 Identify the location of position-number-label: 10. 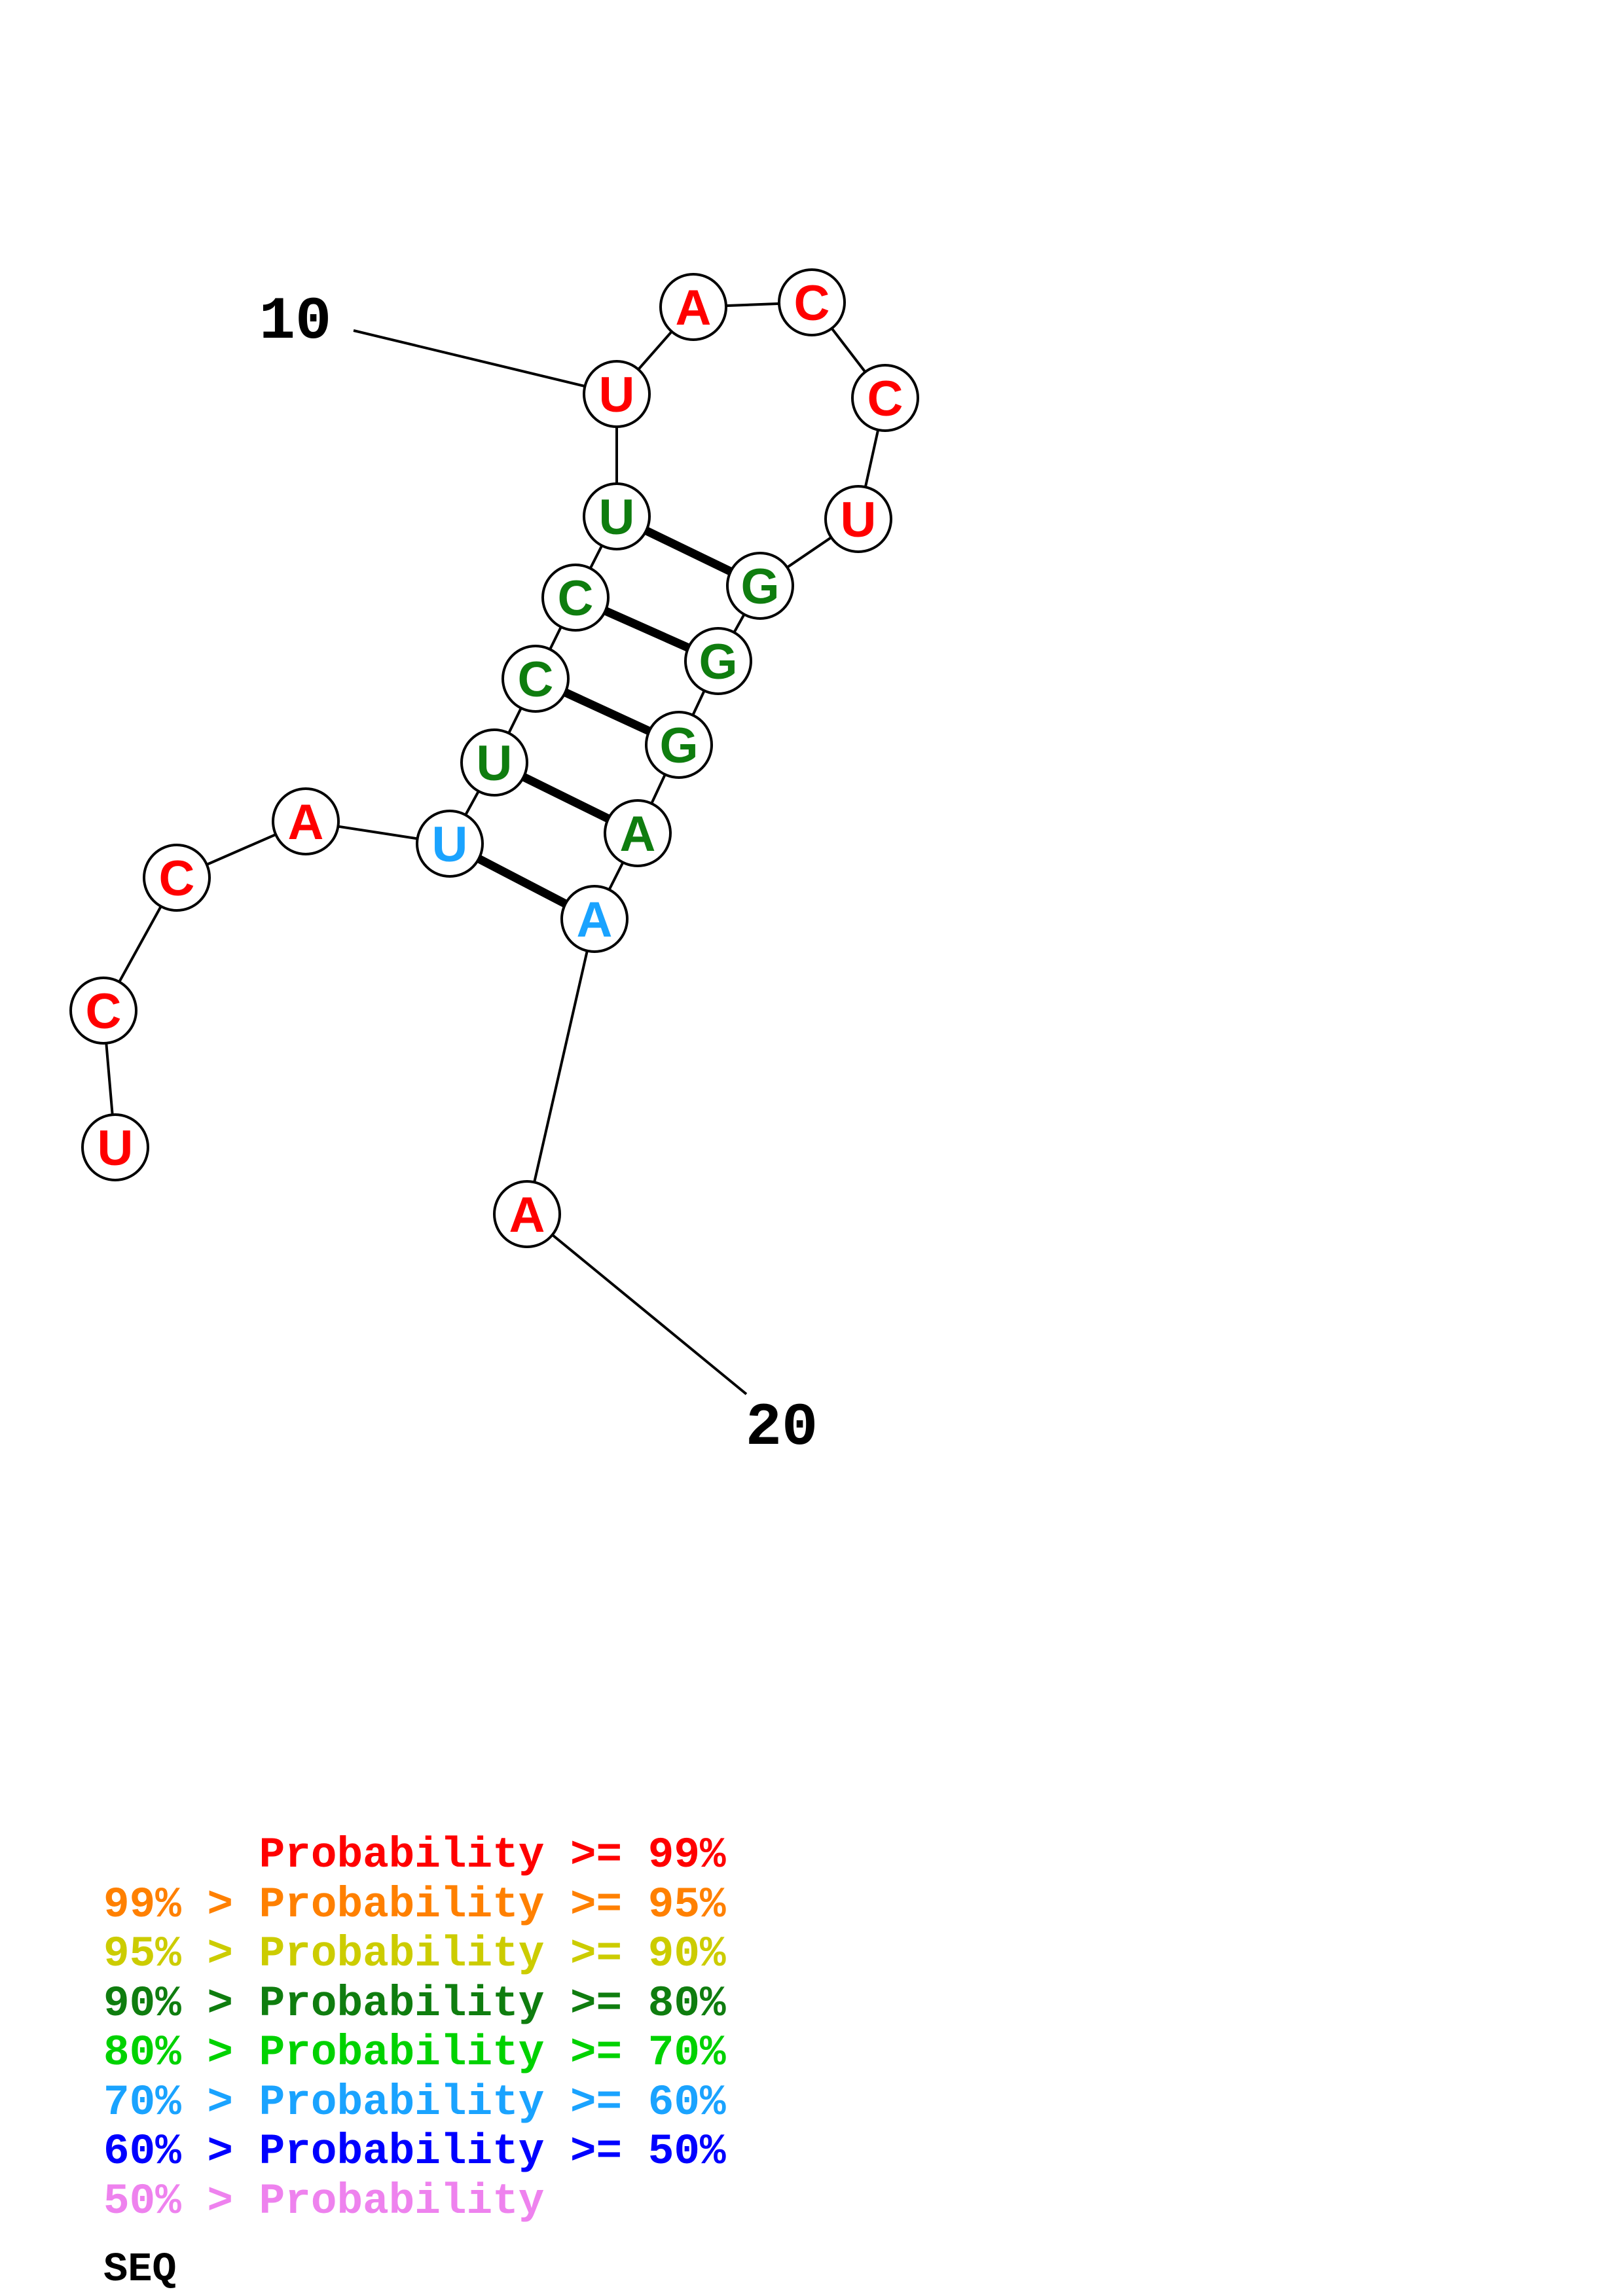
(295, 321).